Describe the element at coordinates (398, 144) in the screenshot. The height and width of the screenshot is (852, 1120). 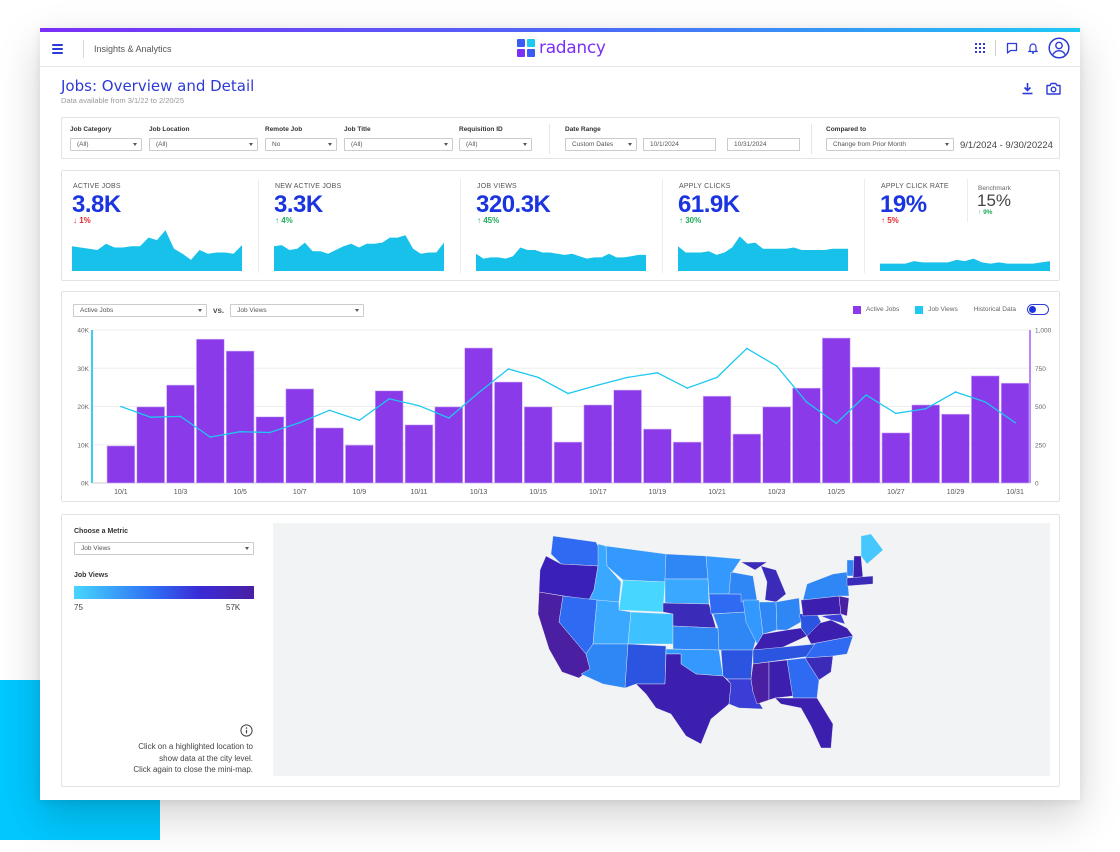
I see `job-title-select: (All)` at that location.